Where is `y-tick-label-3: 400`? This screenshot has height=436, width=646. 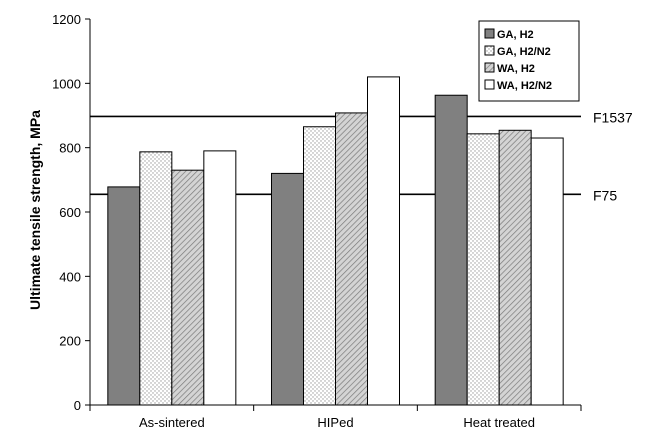
y-tick-label-3: 400 is located at coordinates (70, 276).